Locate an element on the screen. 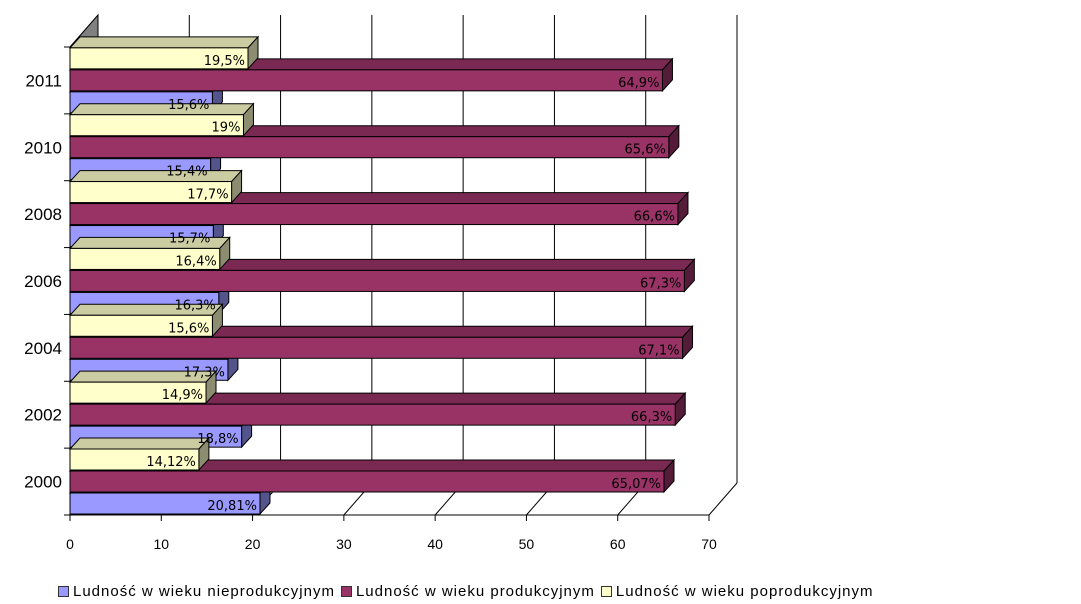 The width and height of the screenshot is (1081, 604). data-label: 17,3% is located at coordinates (204, 372).